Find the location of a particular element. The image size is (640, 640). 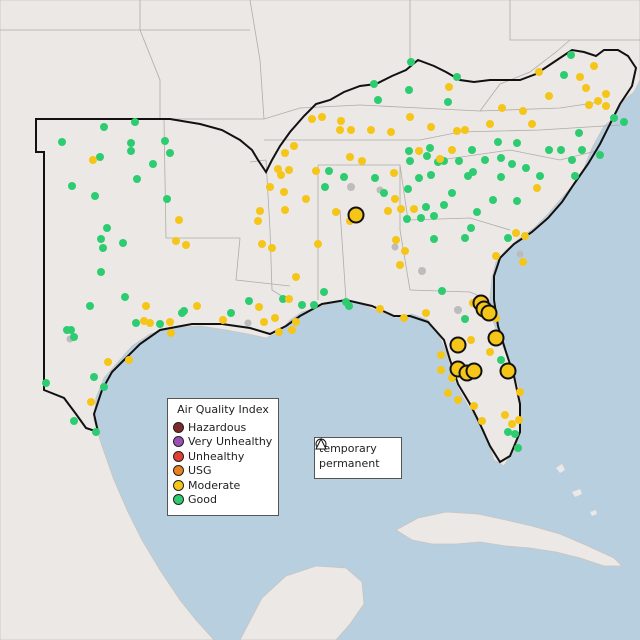

large-moderate-monitors is located at coordinates (432, 294).